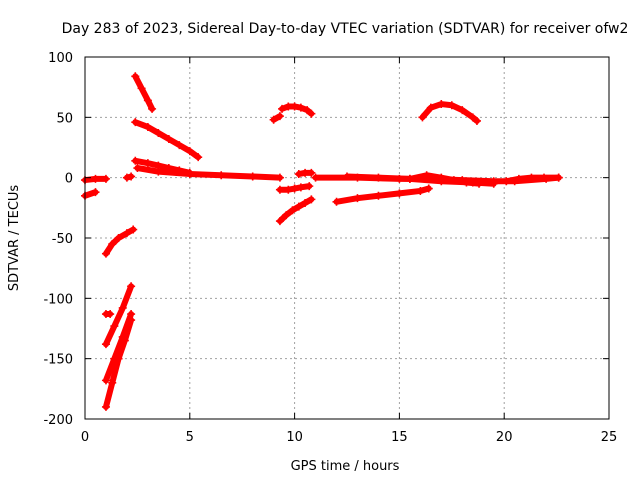 This screenshot has height=480, width=640. What do you see at coordinates (58, 360) in the screenshot?
I see `y-tick-label: -150` at bounding box center [58, 360].